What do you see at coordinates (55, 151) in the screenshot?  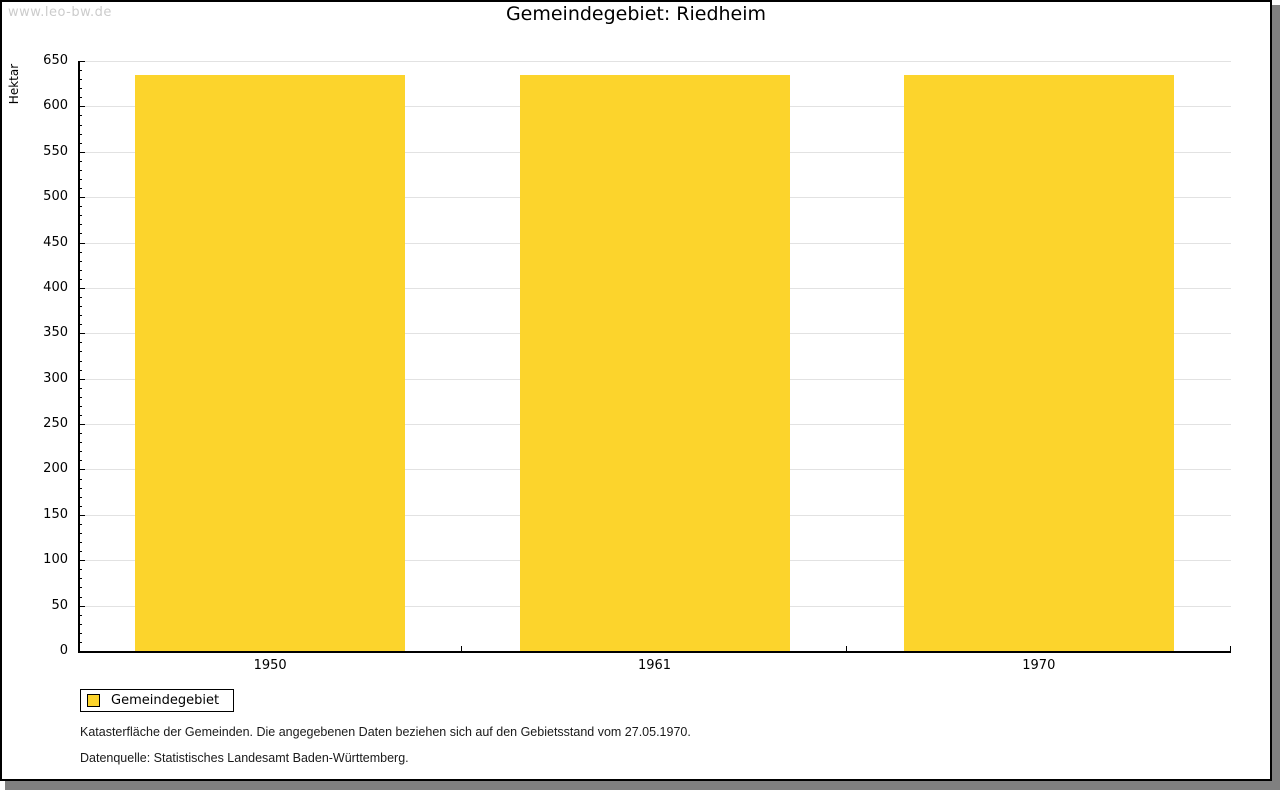 I see `y-tick-label: 550` at bounding box center [55, 151].